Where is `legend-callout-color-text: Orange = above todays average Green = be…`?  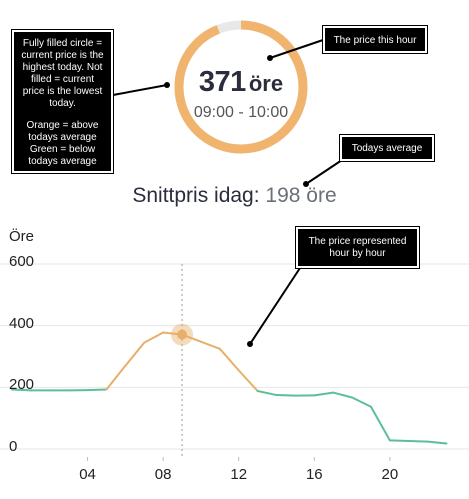 legend-callout-color-text: Orange = above todays average Green = be… is located at coordinates (62, 143).